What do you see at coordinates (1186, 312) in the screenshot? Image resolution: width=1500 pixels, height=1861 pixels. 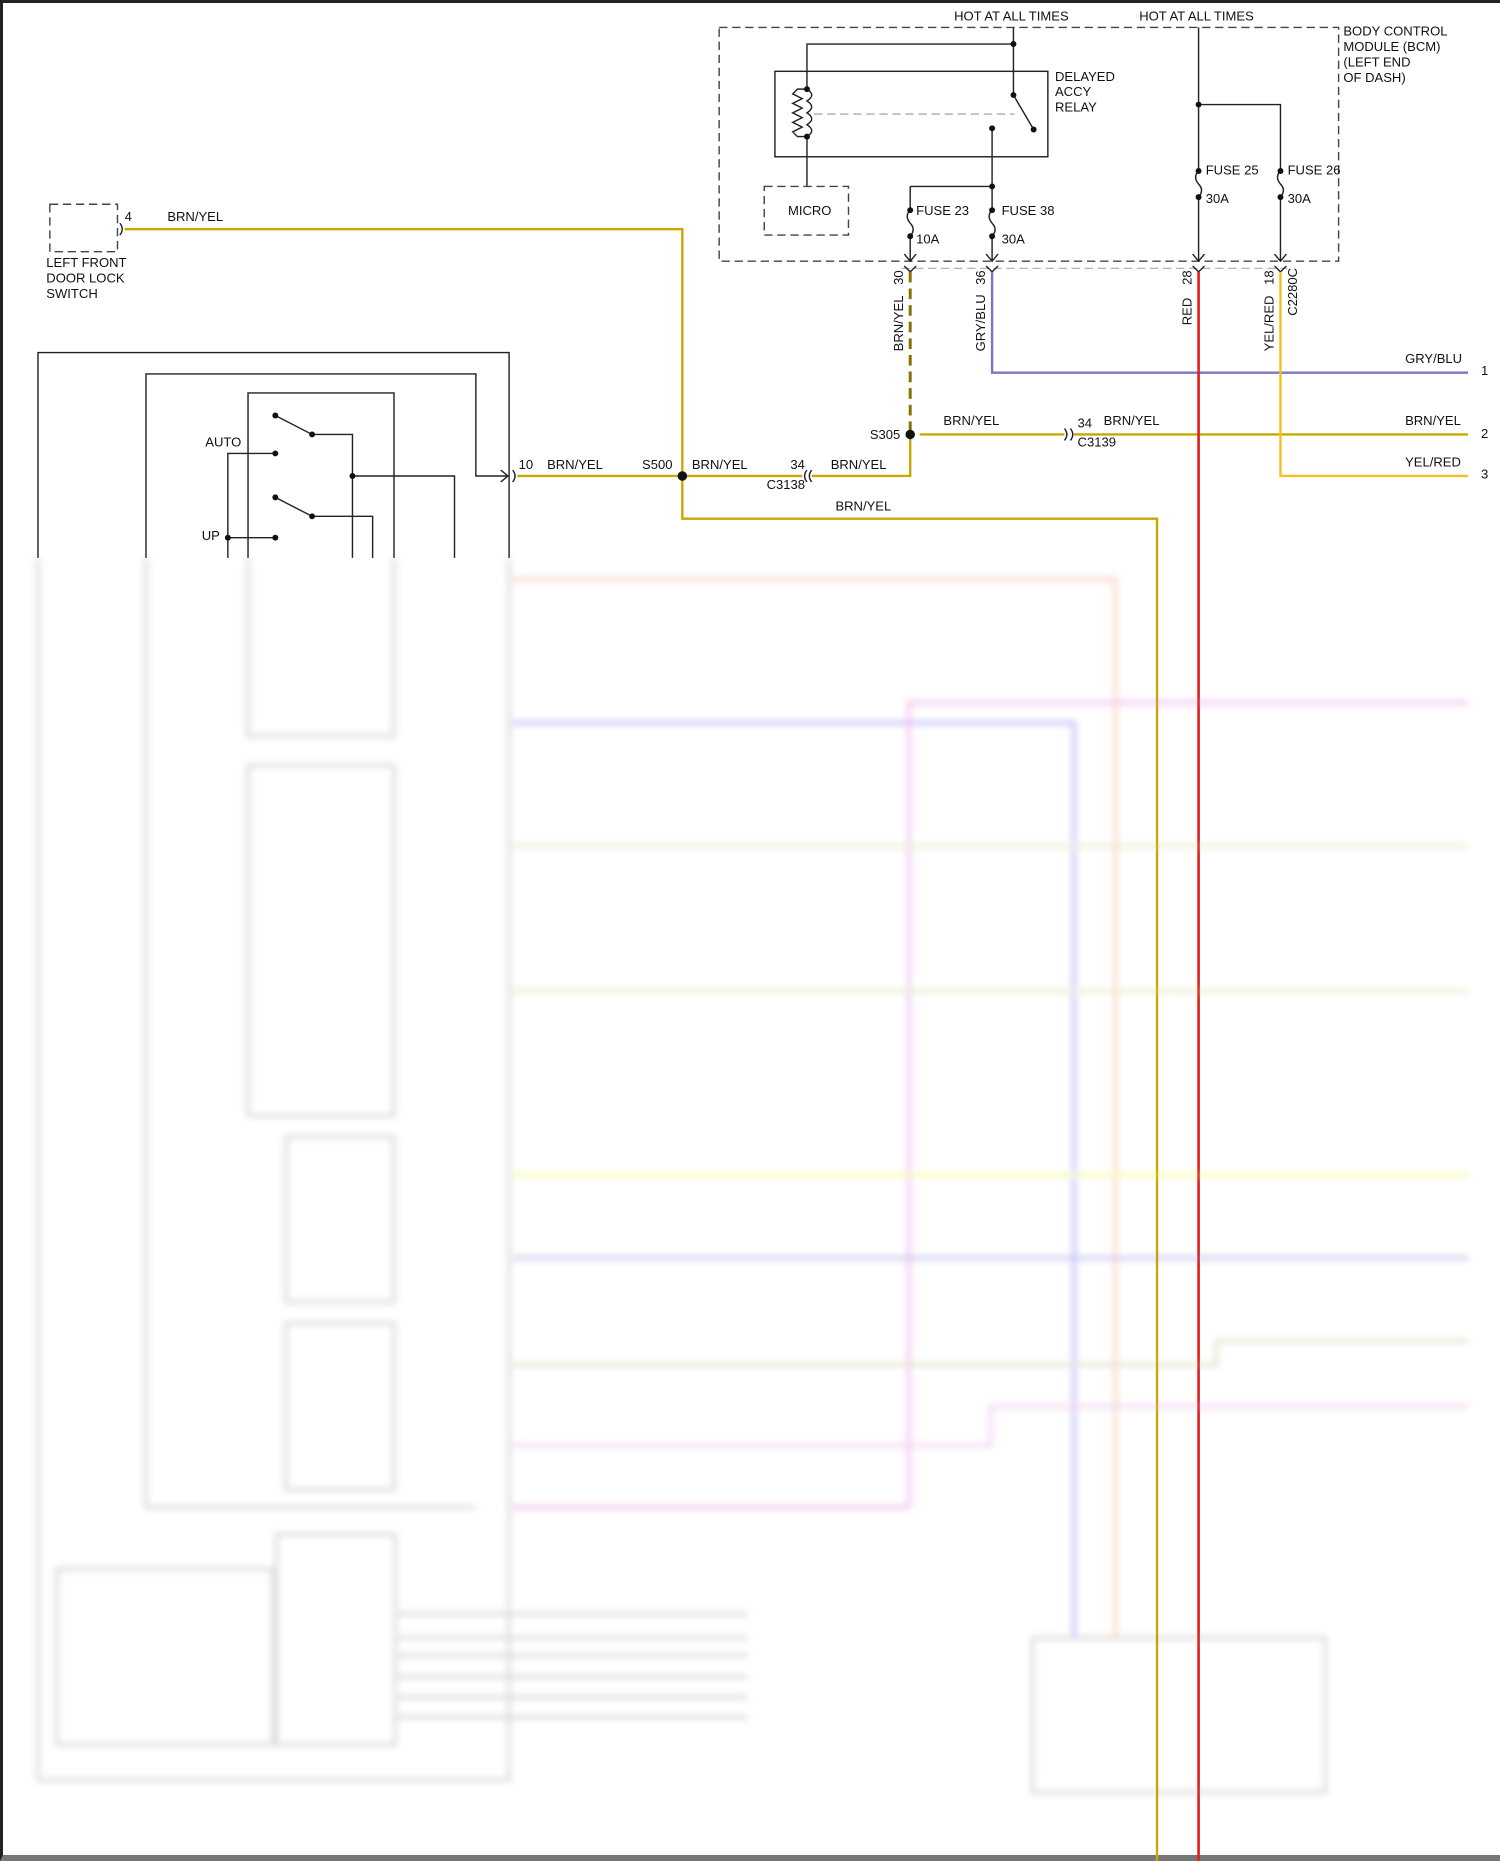 I see `svg-text: RED` at bounding box center [1186, 312].